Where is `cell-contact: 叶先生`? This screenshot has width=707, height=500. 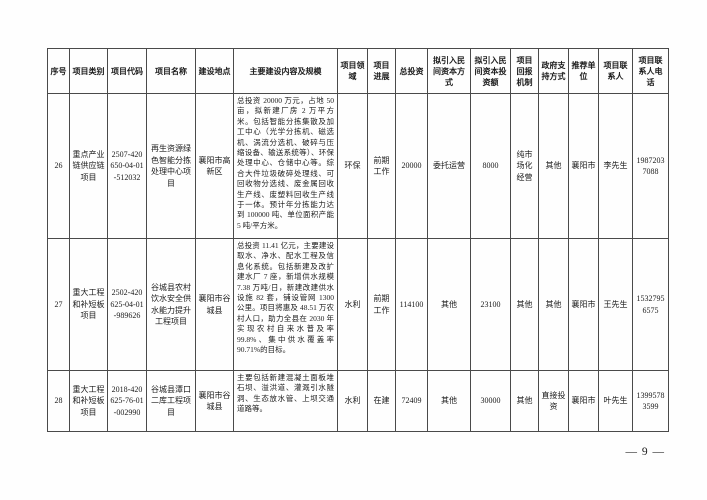 cell-contact: 叶先生 is located at coordinates (615, 401).